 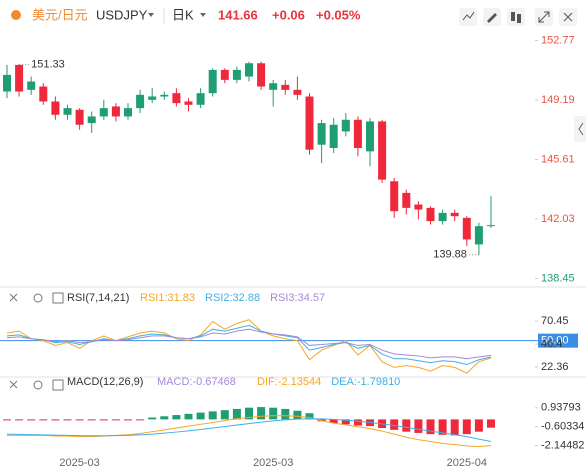 What do you see at coordinates (297, 298) in the screenshot?
I see `legend-label: RSI3:34.57` at bounding box center [297, 298].